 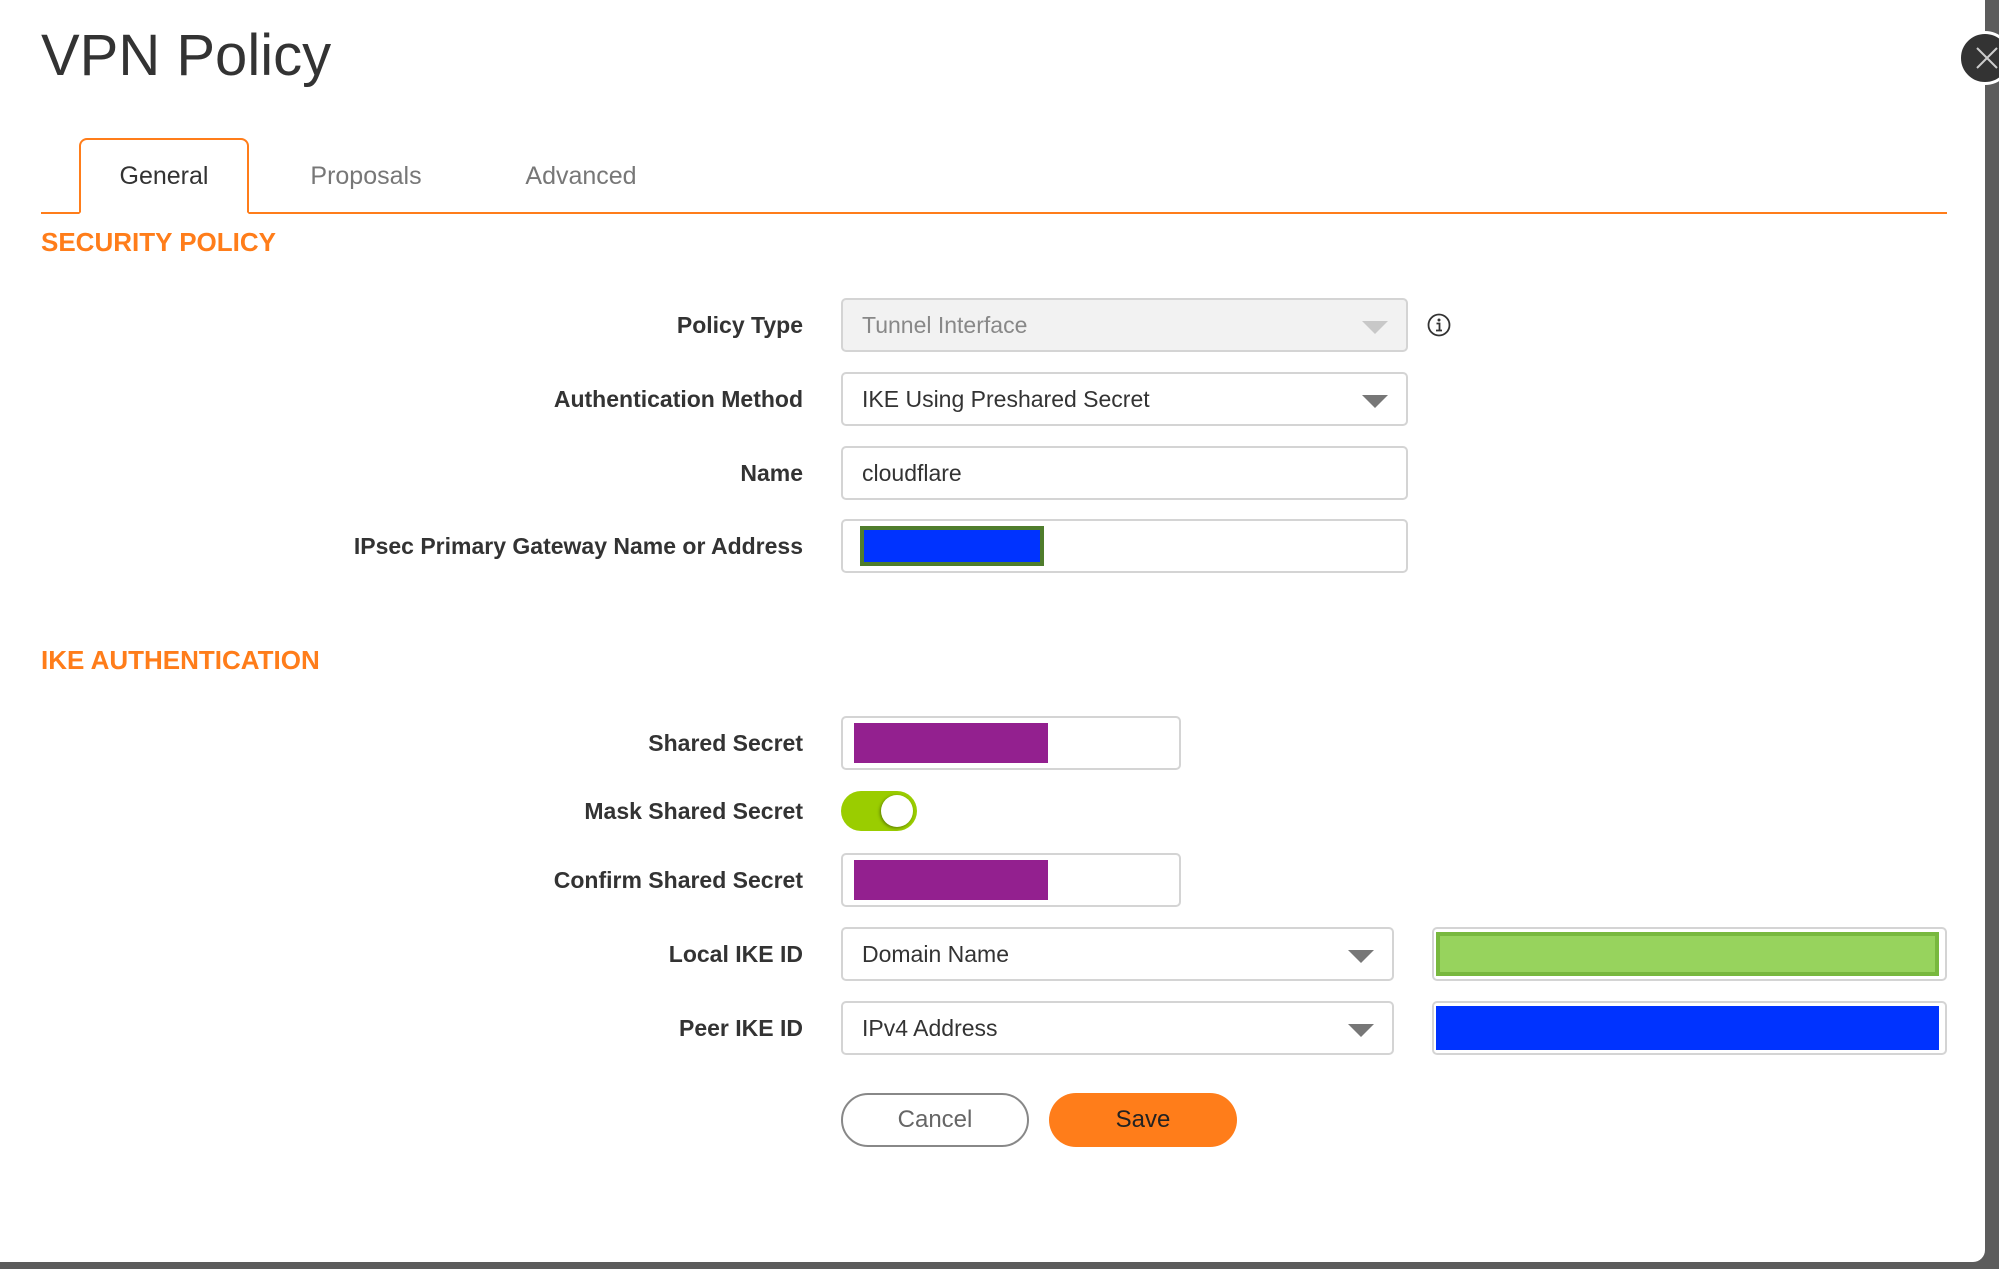 What do you see at coordinates (678, 399) in the screenshot?
I see `auth-method-label: Authentication Method` at bounding box center [678, 399].